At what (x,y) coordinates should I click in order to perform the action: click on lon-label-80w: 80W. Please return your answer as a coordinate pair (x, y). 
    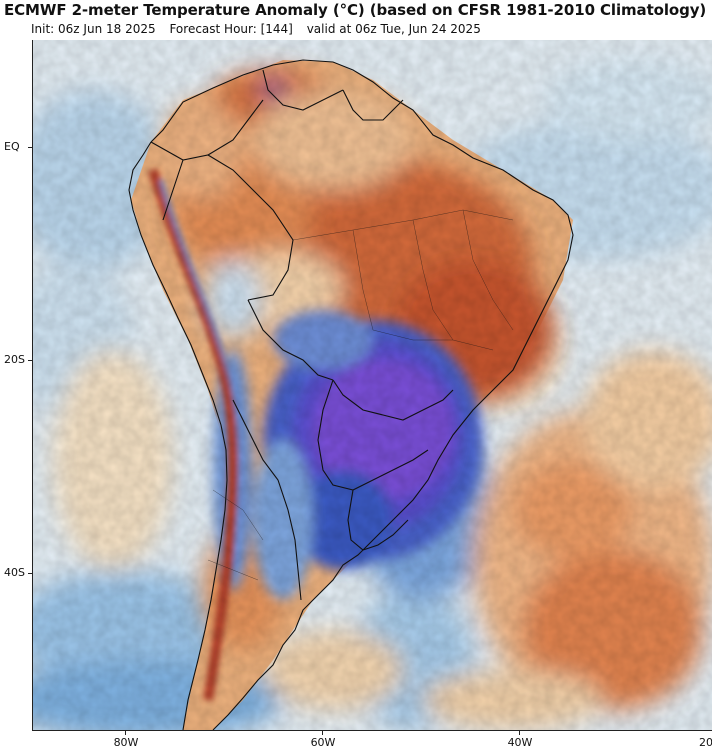
    Looking at the image, I should click on (126, 742).